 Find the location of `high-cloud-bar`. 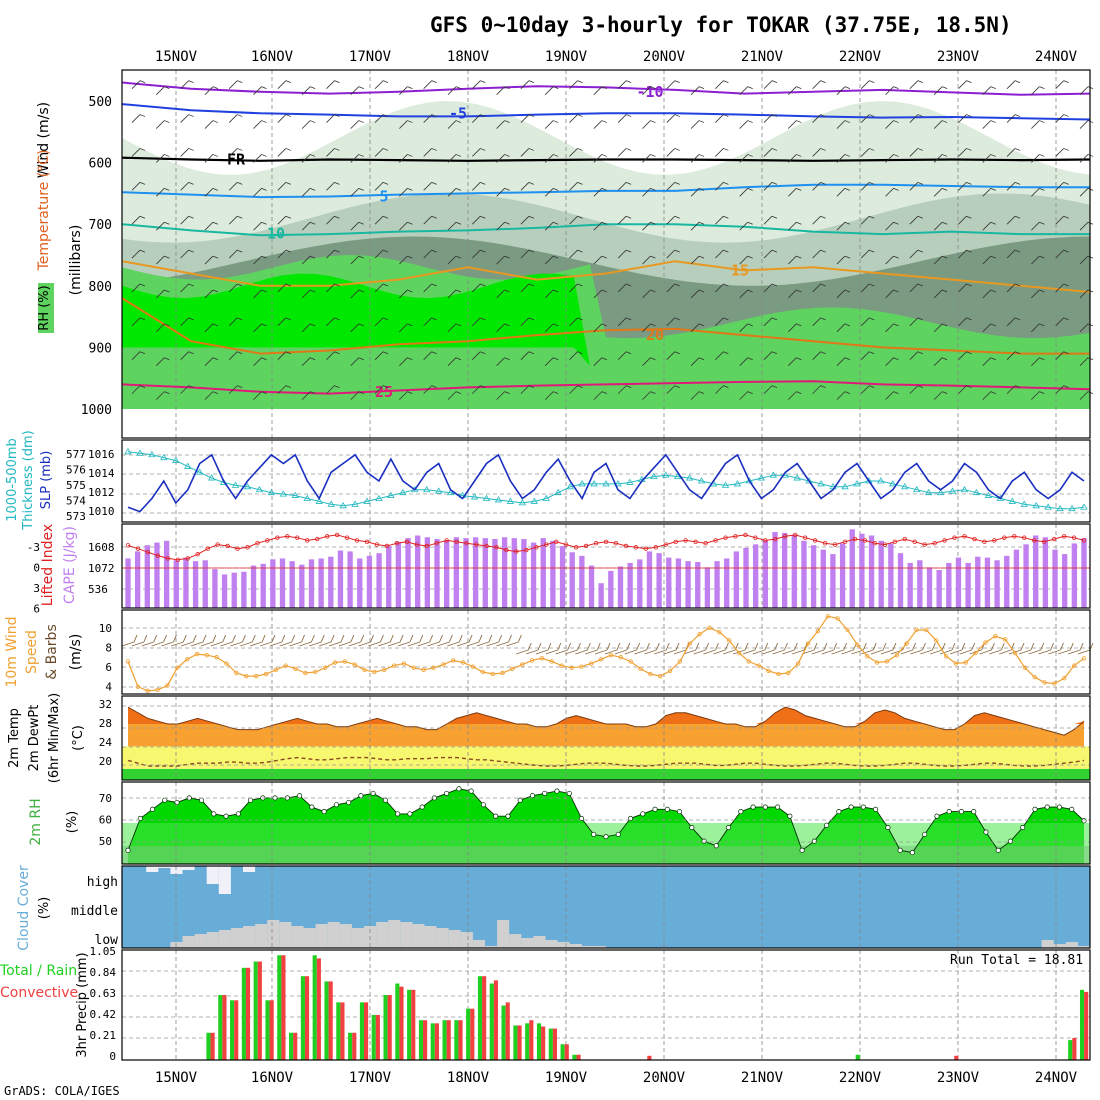

high-cloud-bar is located at coordinates (152, 869).